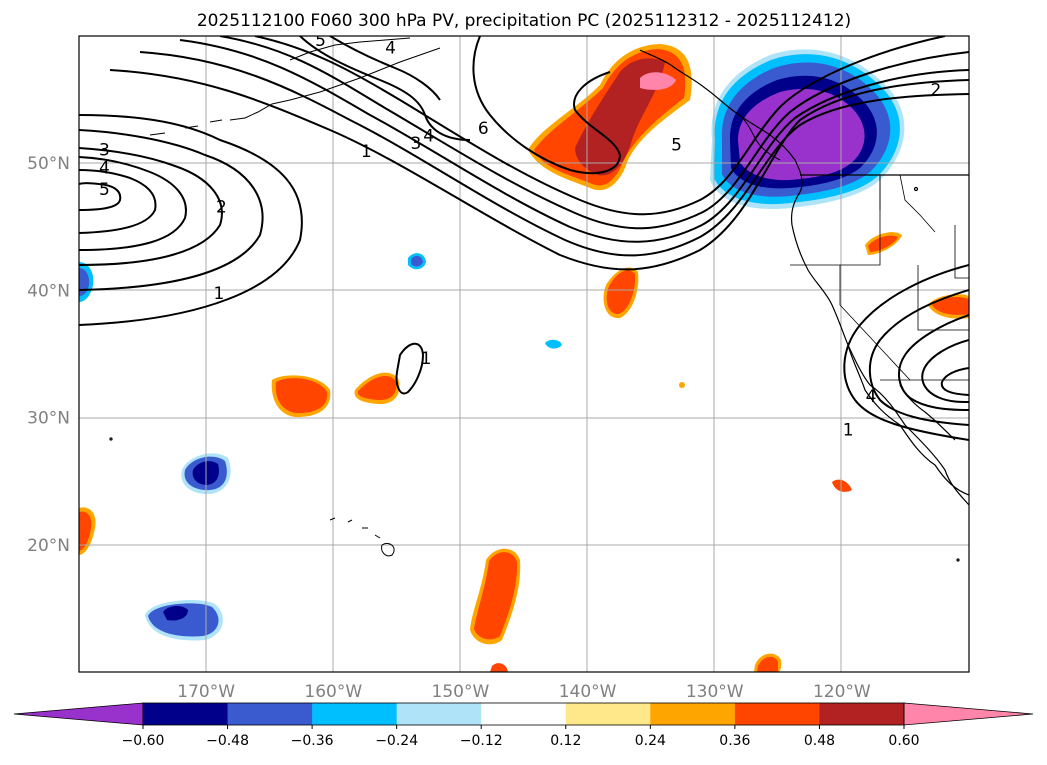  I want to click on lon-tick-label: 150°W, so click(461, 692).